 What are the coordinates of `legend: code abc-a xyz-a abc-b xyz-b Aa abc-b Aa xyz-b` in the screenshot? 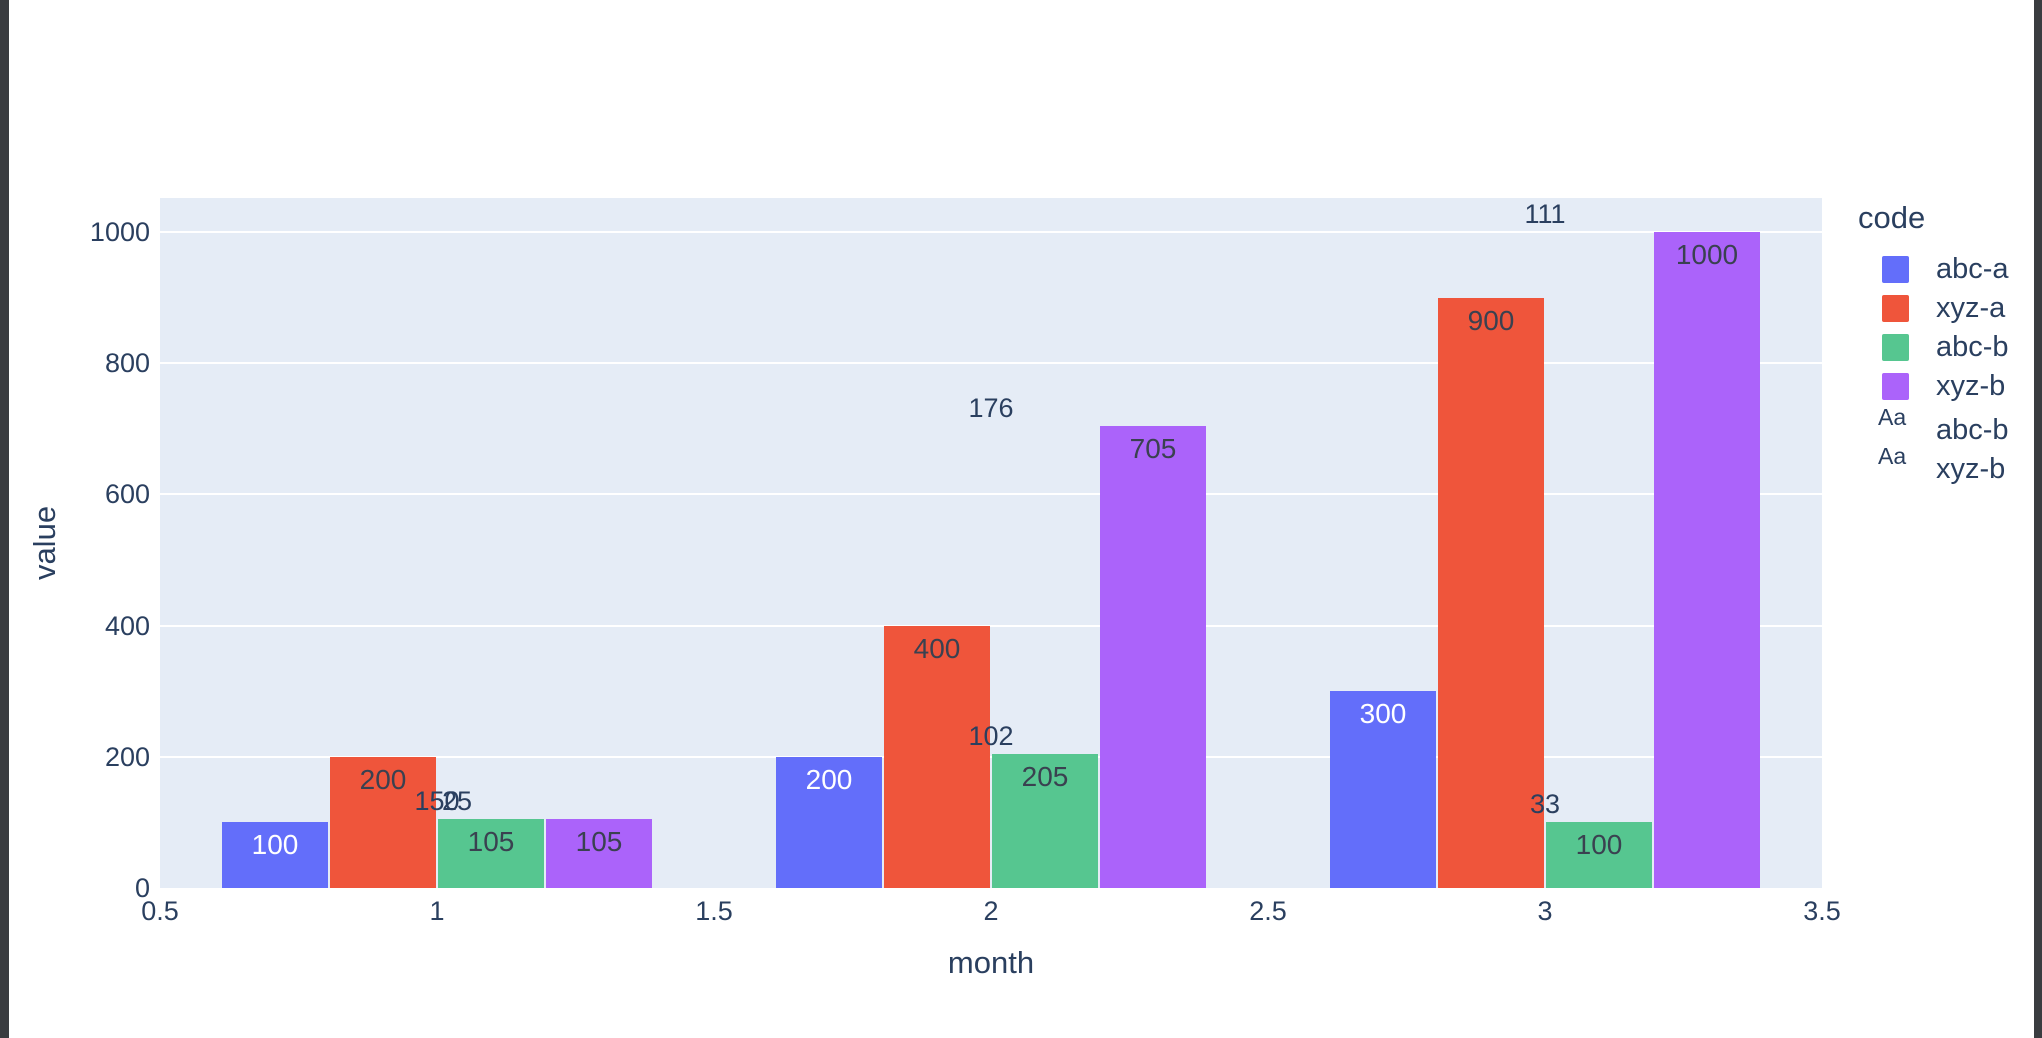 It's located at (1942, 342).